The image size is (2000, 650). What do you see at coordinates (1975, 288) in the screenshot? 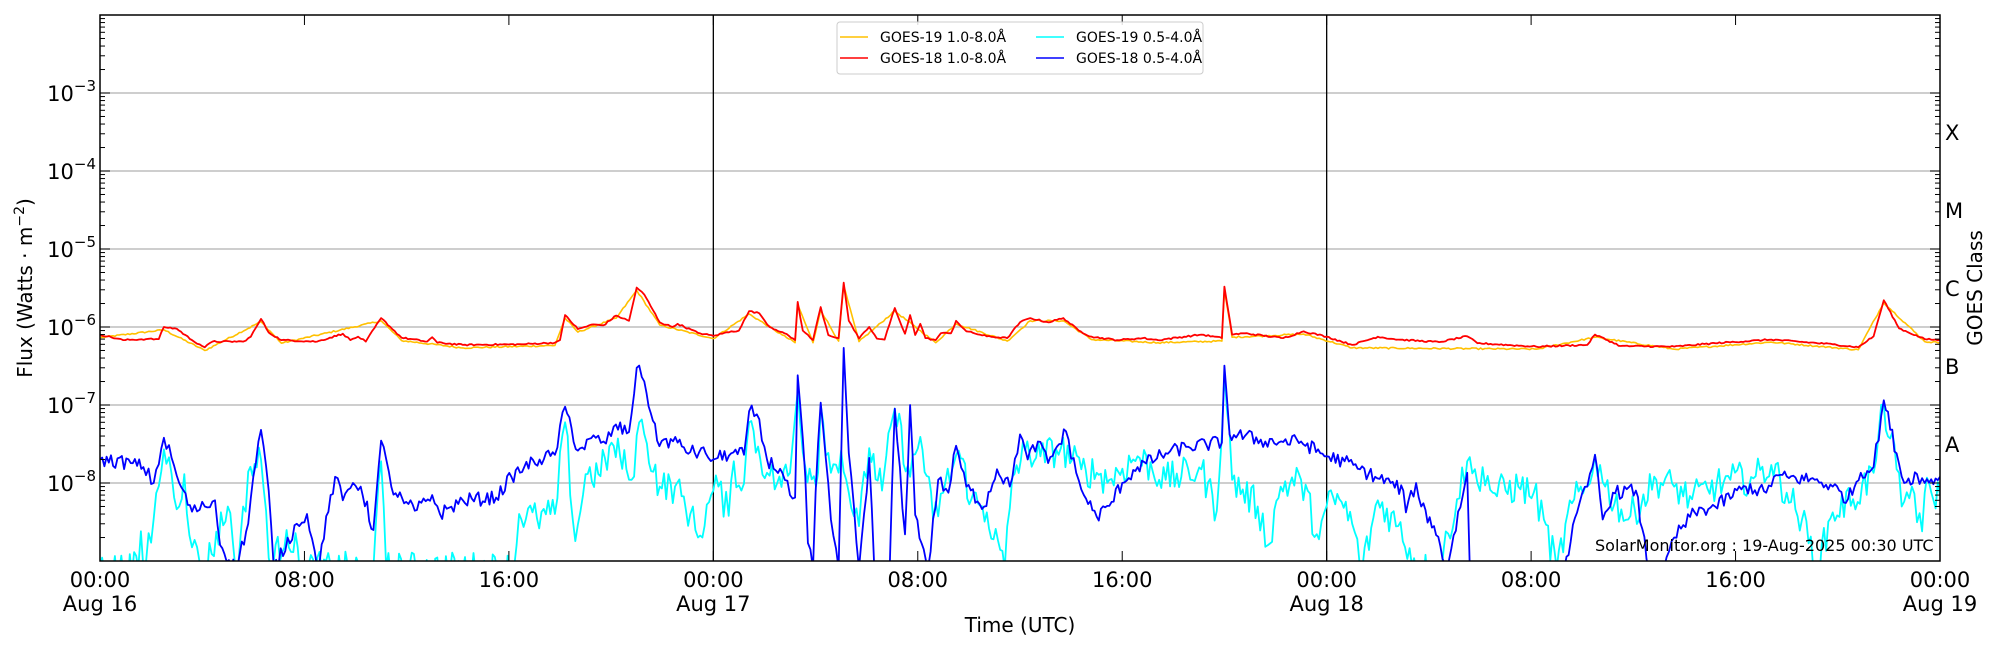
I see `y2-axis-label: GOES Class` at bounding box center [1975, 288].